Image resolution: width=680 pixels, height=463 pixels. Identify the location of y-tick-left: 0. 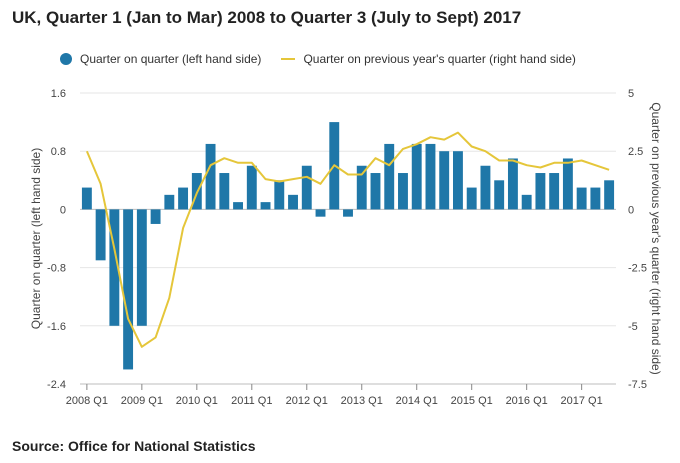
(63, 210).